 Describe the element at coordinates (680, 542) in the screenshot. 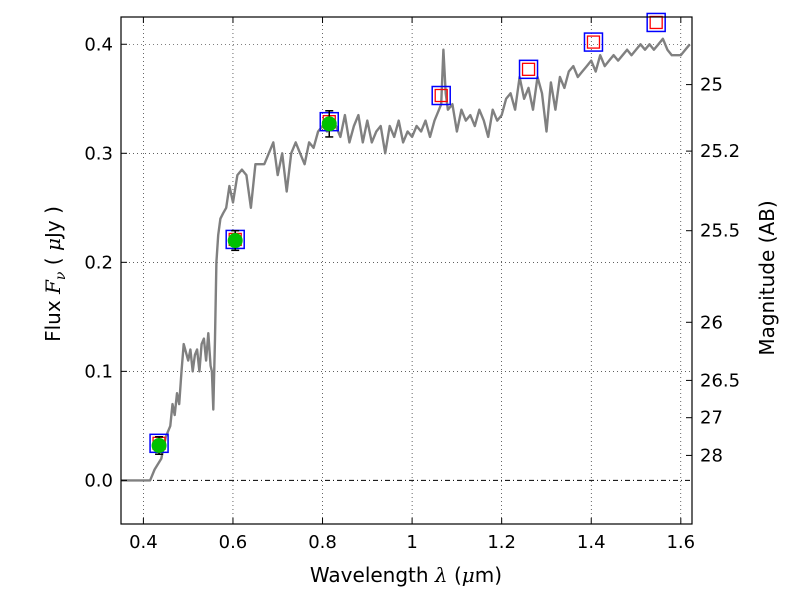

I see `x-tick-label-6: 1.6` at that location.